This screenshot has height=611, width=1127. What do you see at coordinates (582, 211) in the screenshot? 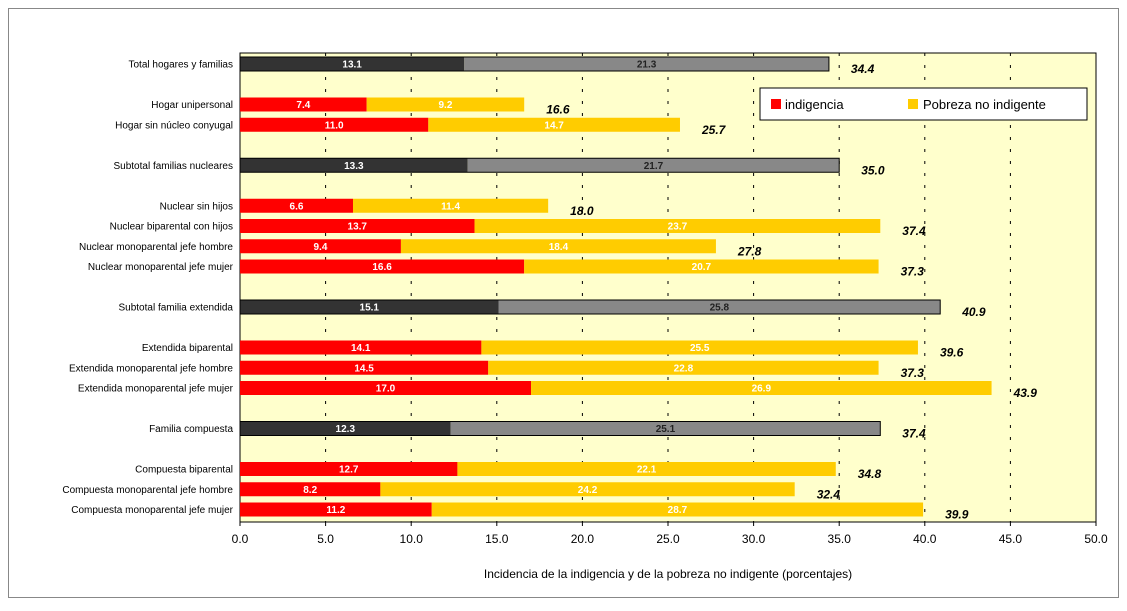
I see `total-label-4: 18.0` at bounding box center [582, 211].